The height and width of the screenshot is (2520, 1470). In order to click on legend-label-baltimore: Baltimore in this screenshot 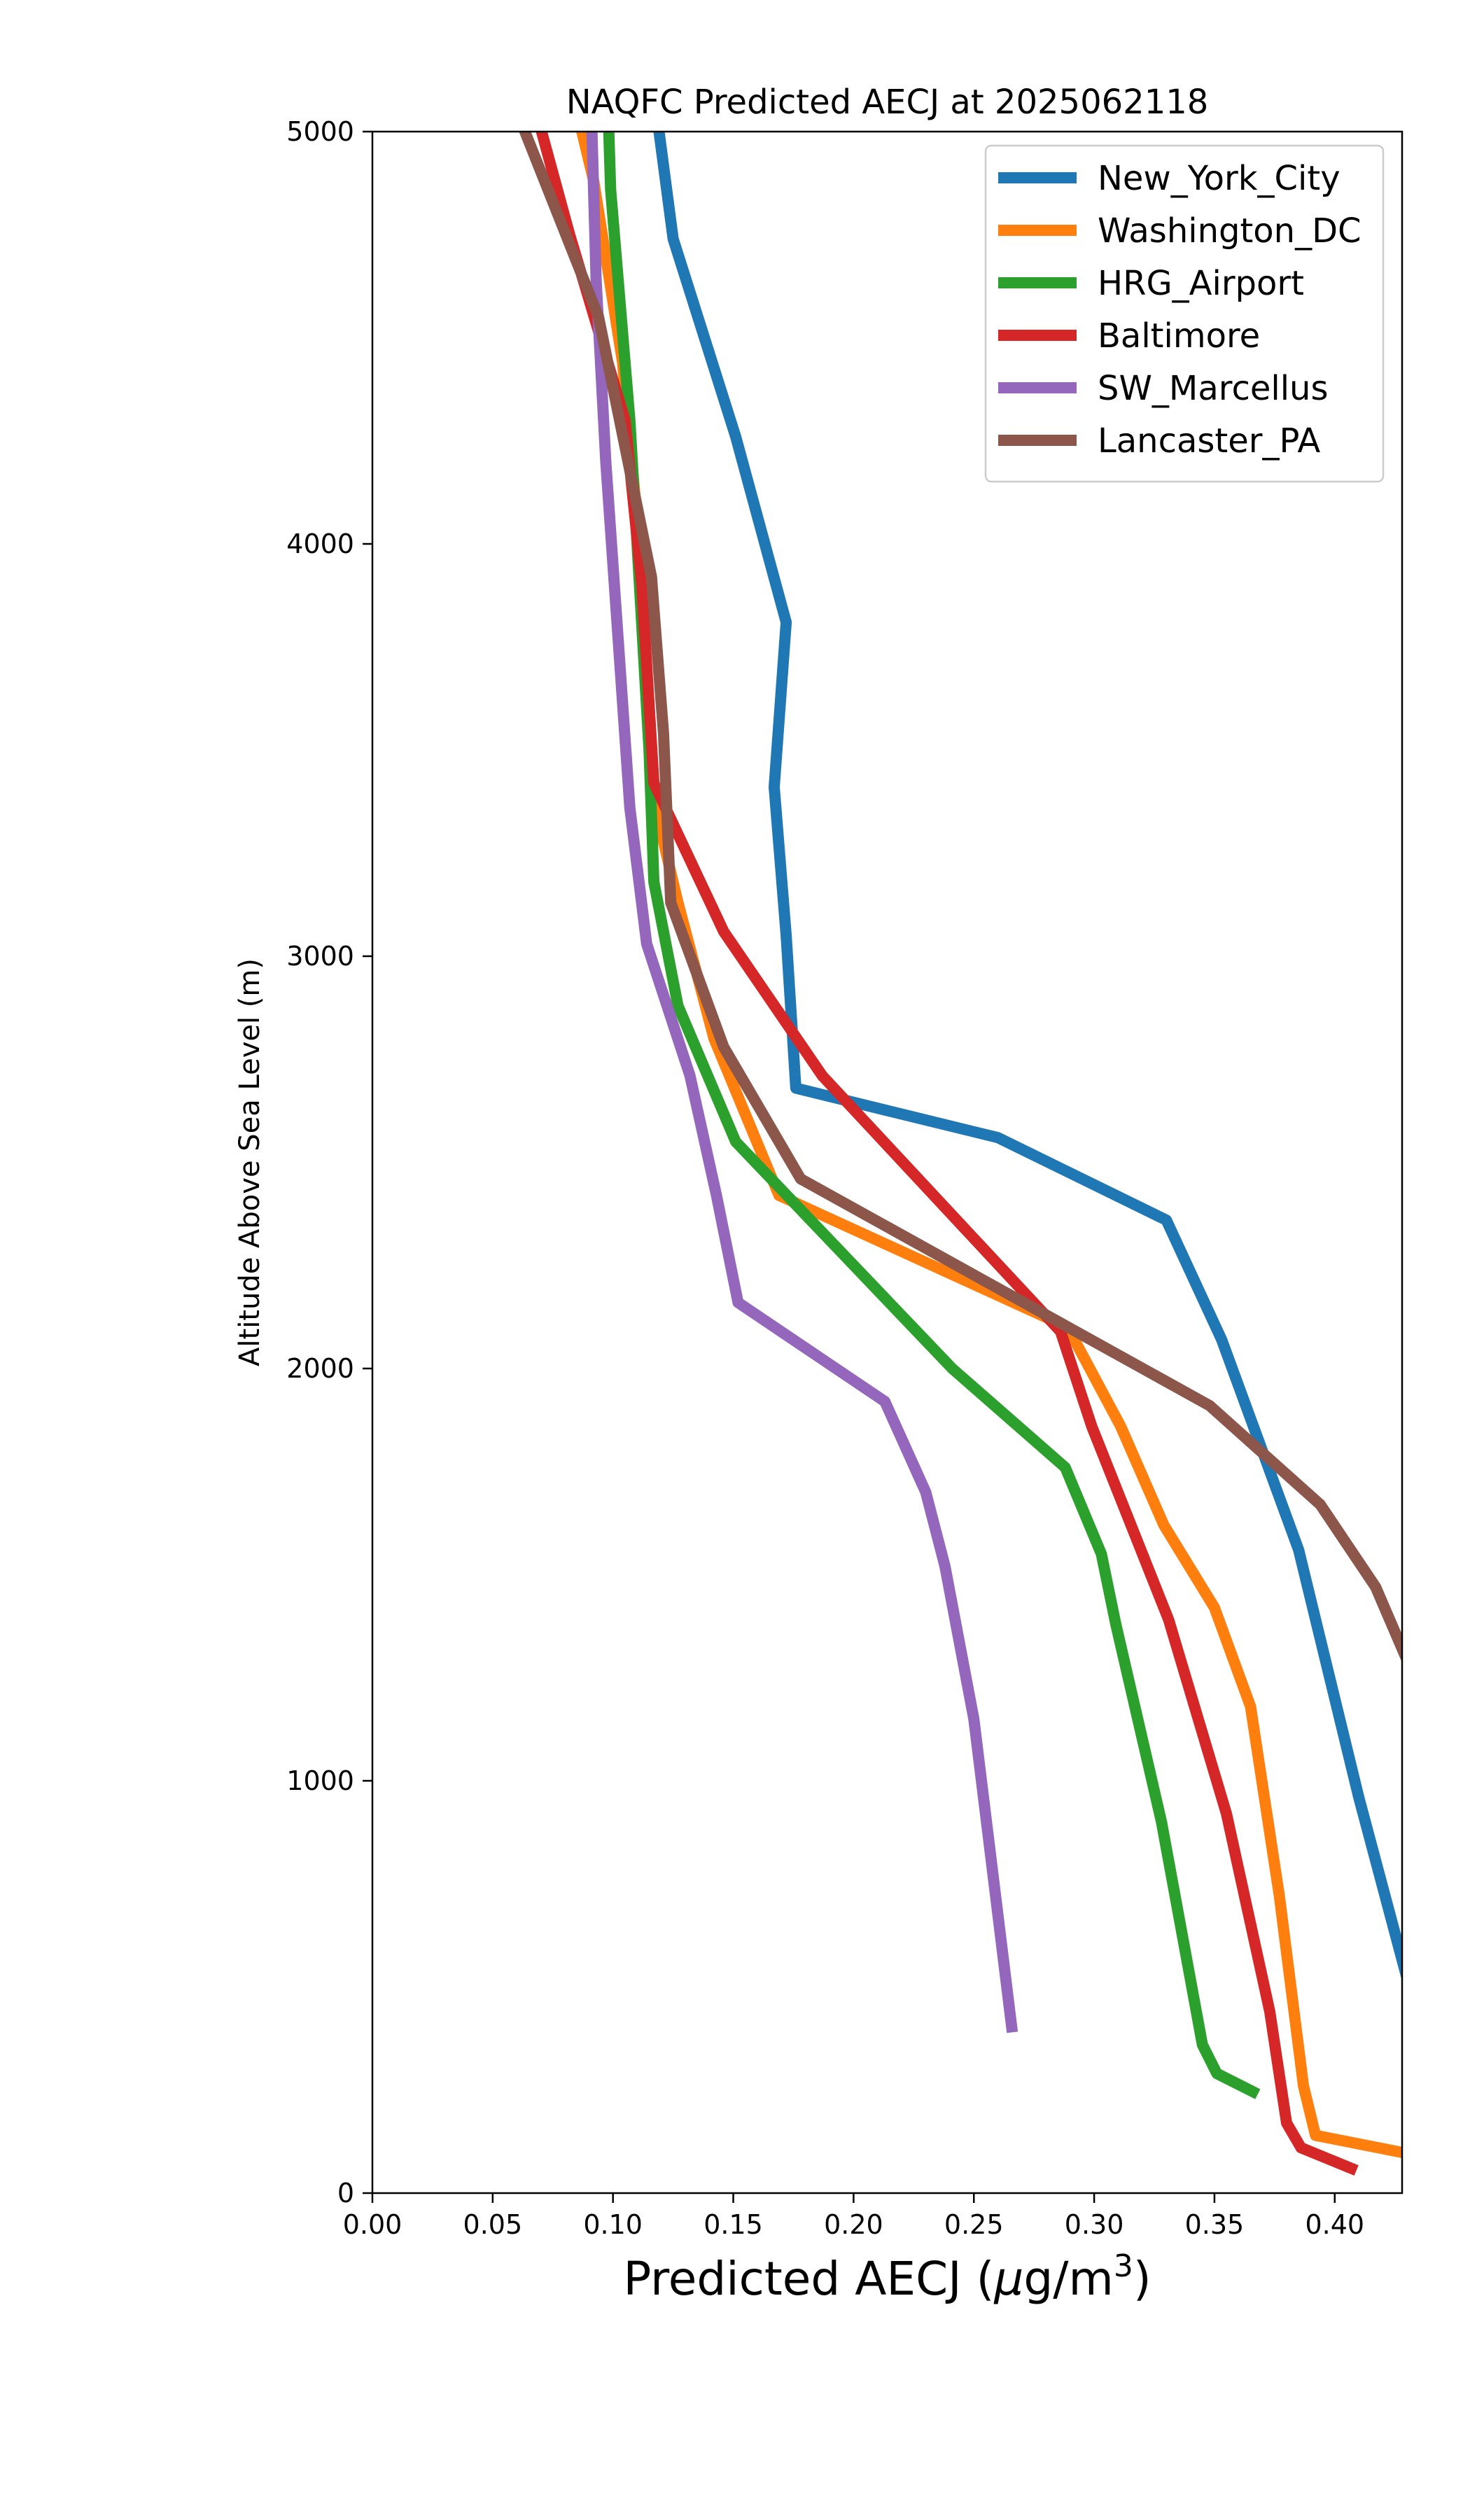, I will do `click(1179, 336)`.